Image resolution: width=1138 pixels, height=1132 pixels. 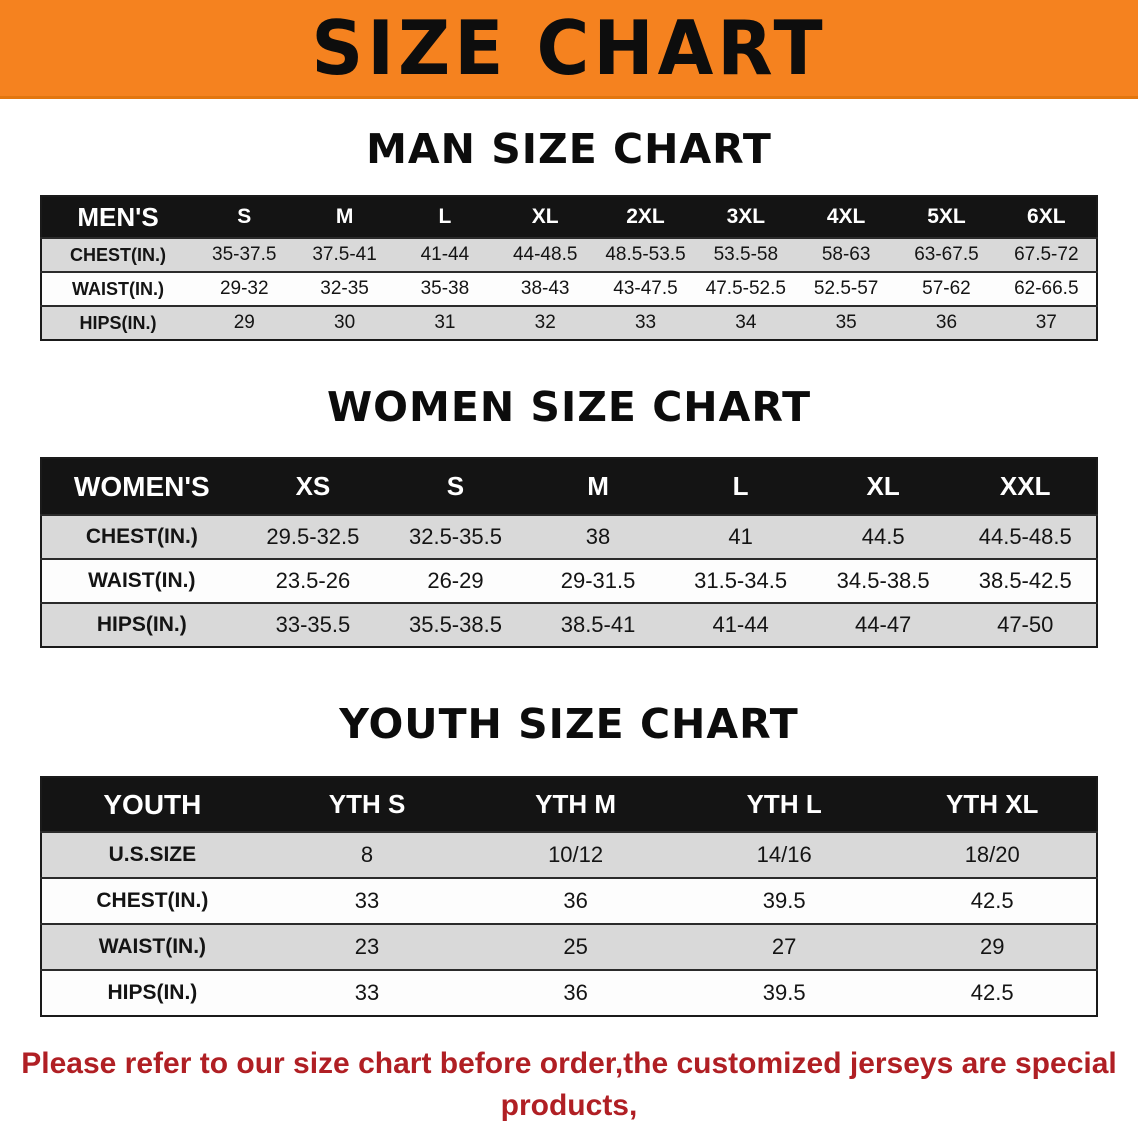 What do you see at coordinates (313, 486) in the screenshot?
I see `size-column-header: XS` at bounding box center [313, 486].